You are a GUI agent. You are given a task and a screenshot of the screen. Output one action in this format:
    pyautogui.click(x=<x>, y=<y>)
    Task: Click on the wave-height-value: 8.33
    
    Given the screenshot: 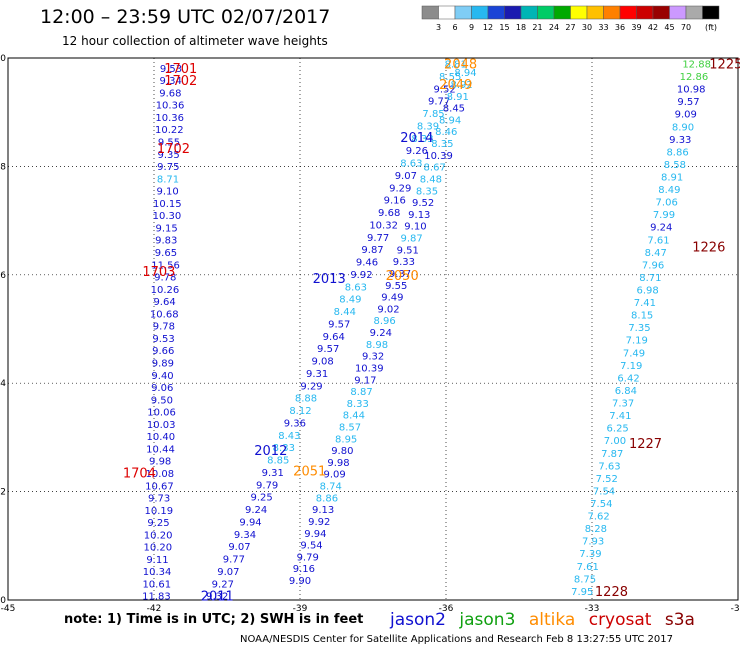 What is the action you would take?
    pyautogui.click(x=358, y=404)
    